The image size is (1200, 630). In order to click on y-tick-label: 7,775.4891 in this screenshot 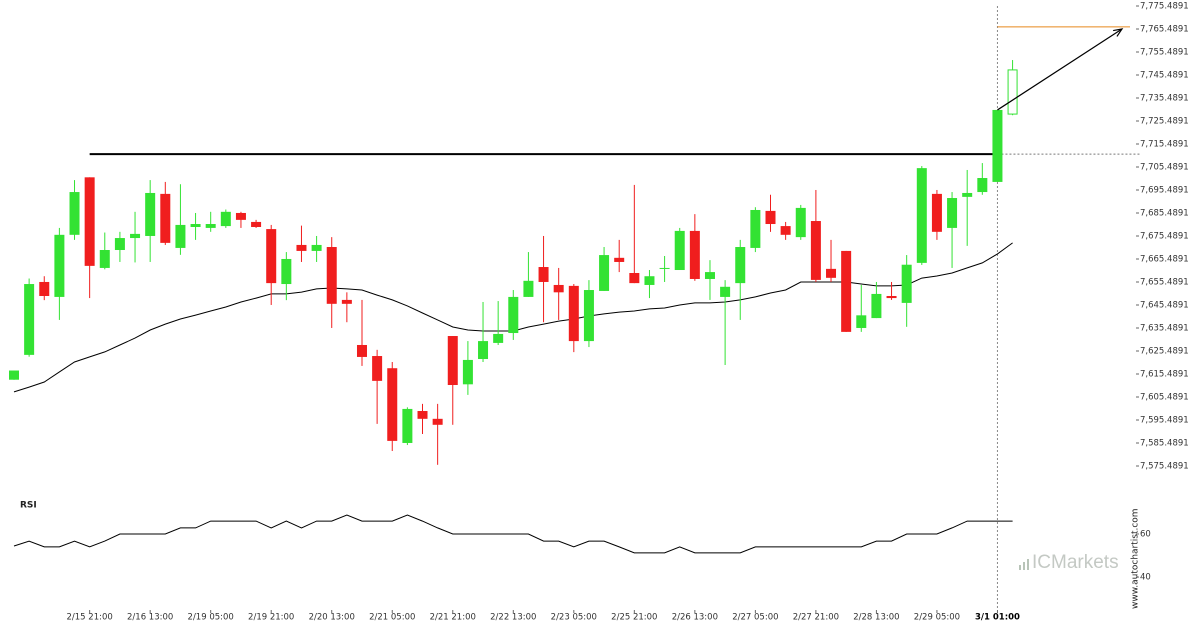, I will do `click(1164, 7)`.